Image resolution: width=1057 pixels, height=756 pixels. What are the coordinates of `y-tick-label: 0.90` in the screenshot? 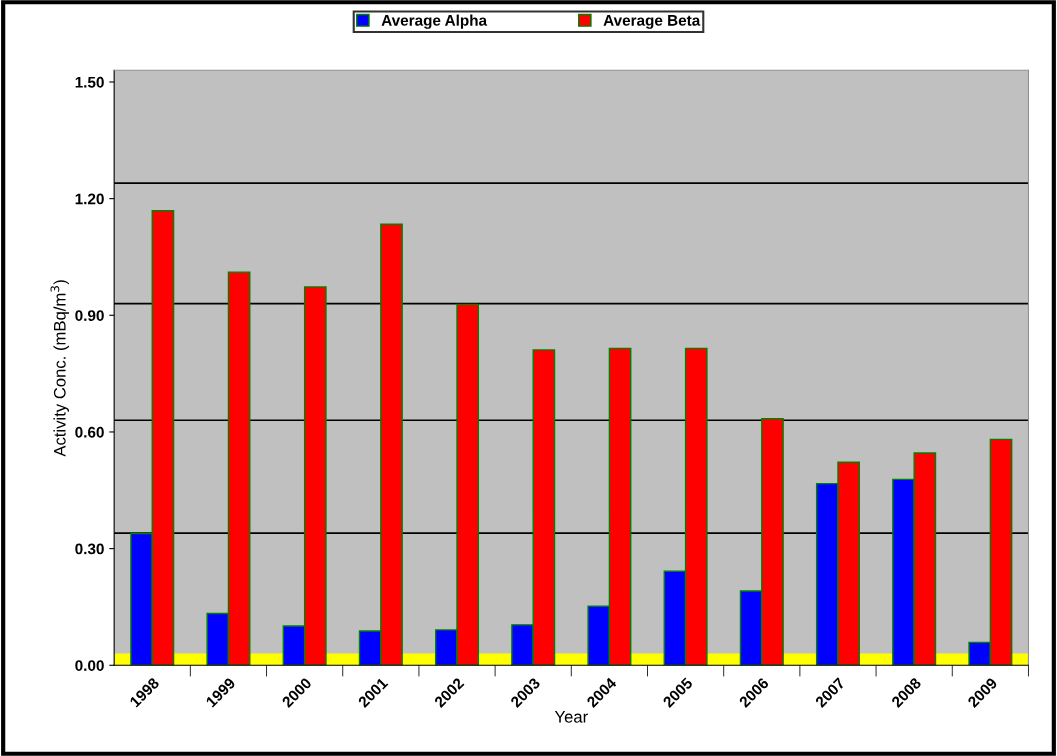 It's located at (89, 315).